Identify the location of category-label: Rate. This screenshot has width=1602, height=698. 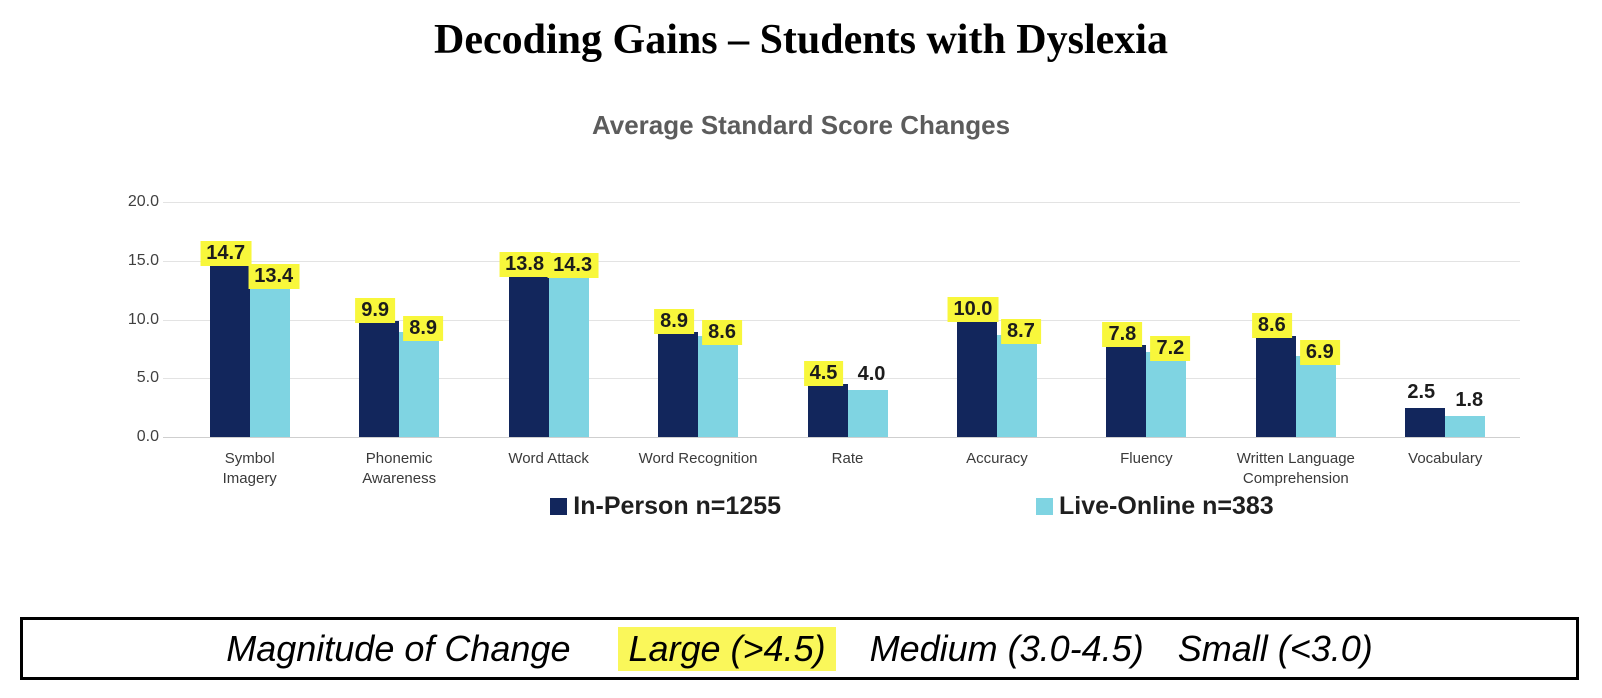
(847, 458).